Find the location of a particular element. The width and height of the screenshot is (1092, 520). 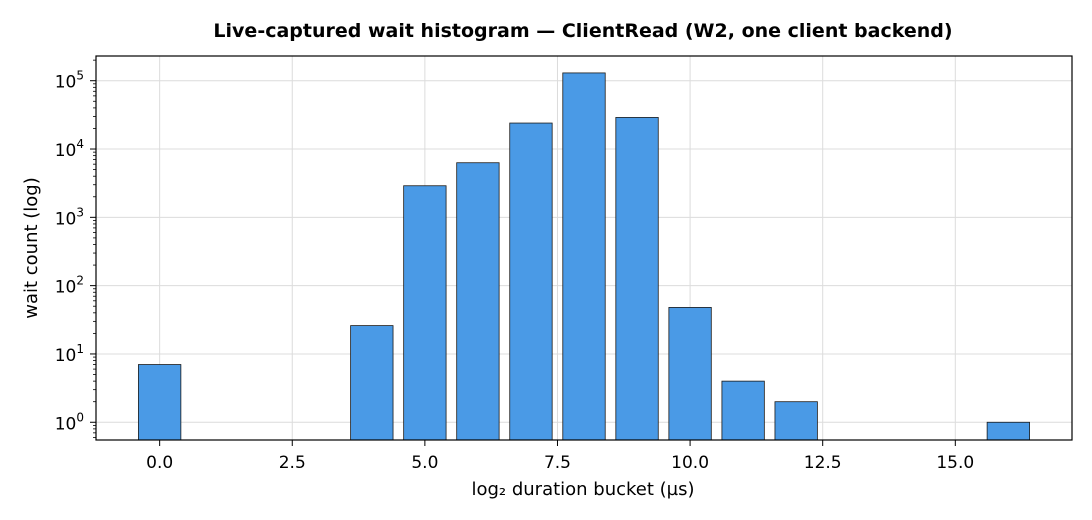

y-tick-label-exponent: 4 is located at coordinates (80, 144).